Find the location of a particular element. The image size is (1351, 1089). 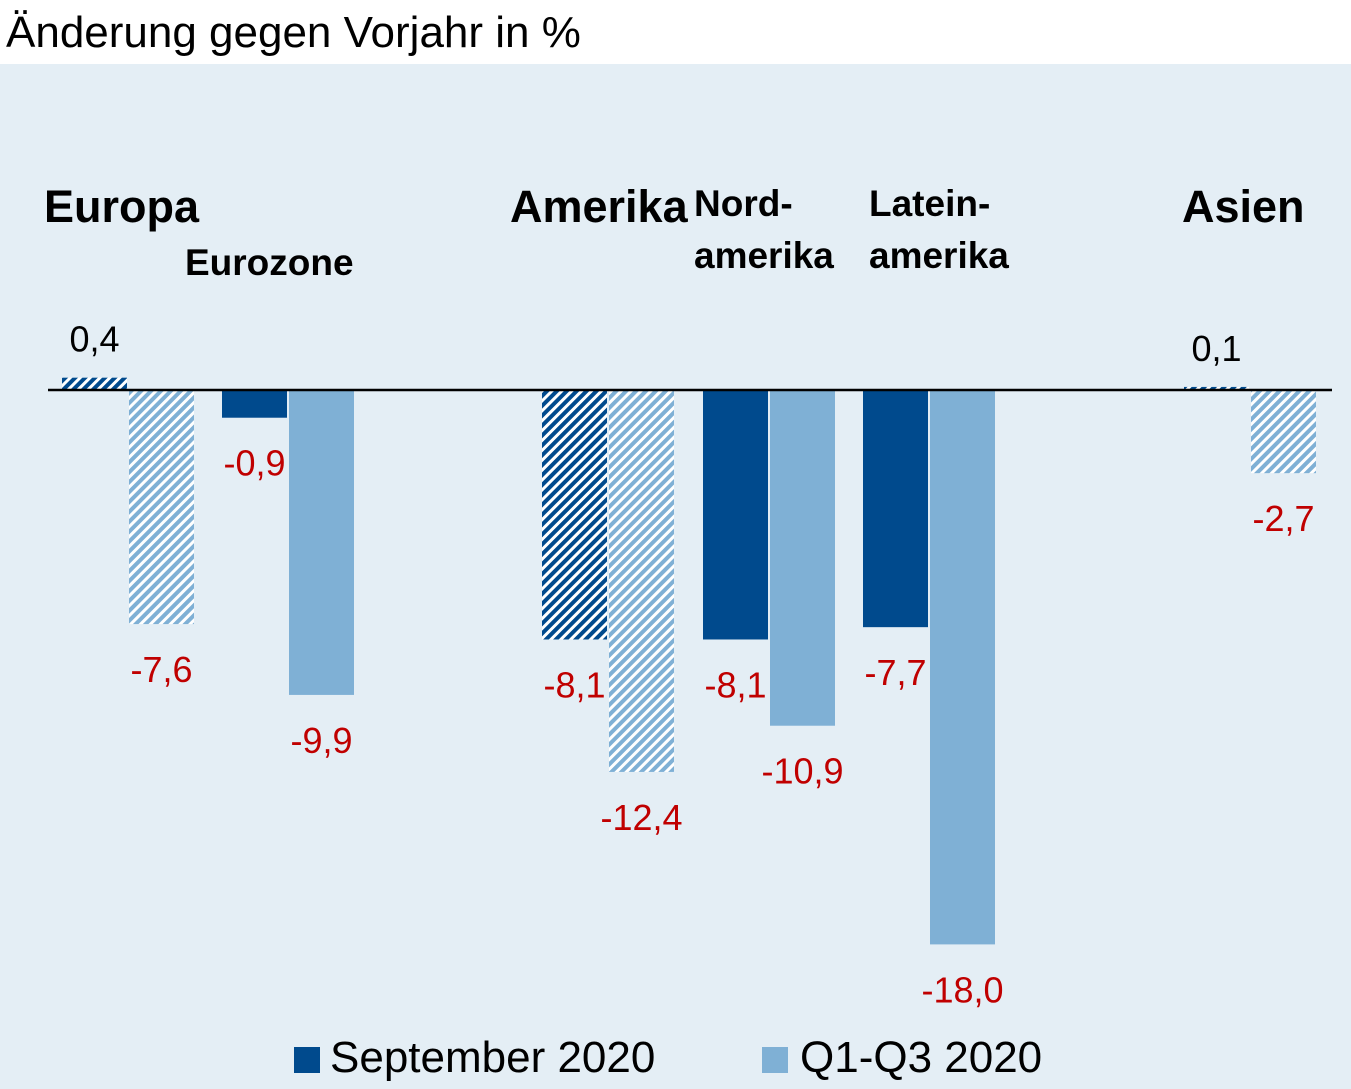

group-label-lateinamerika-line2: amerika is located at coordinates (939, 255).